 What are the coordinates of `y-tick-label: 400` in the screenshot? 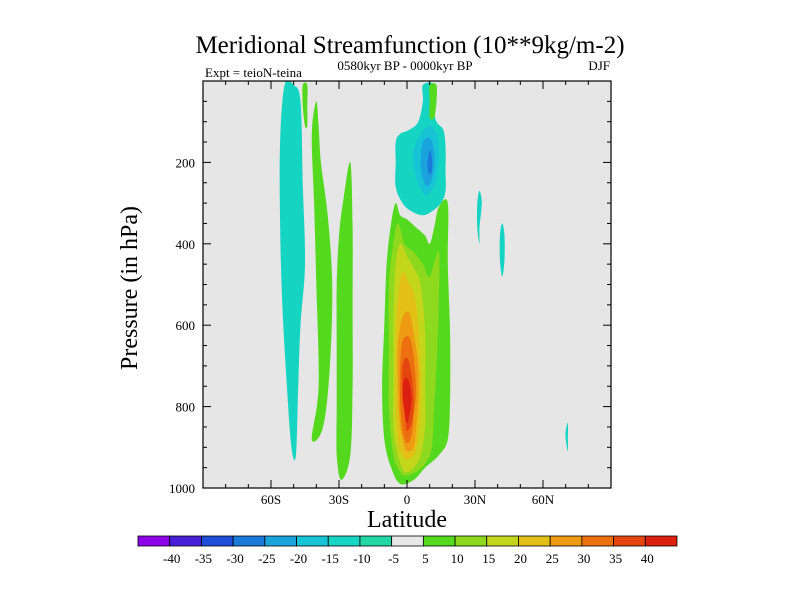 It's located at (186, 244).